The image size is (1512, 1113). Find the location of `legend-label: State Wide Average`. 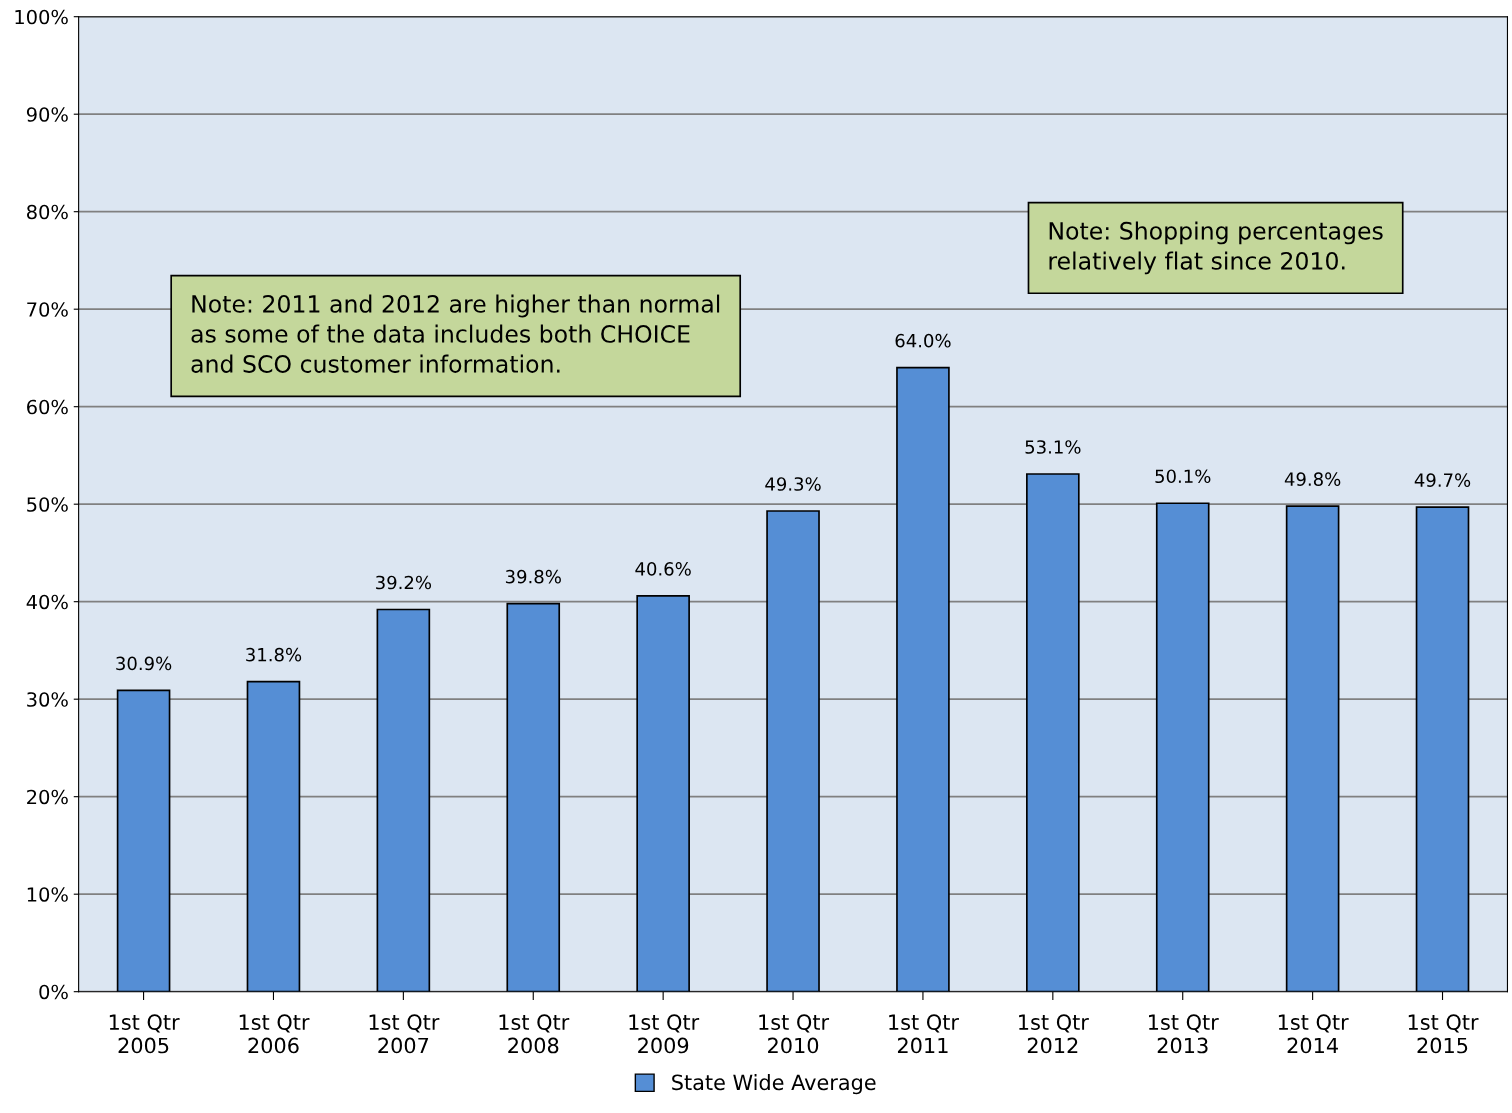

legend-label: State Wide Average is located at coordinates (774, 1084).